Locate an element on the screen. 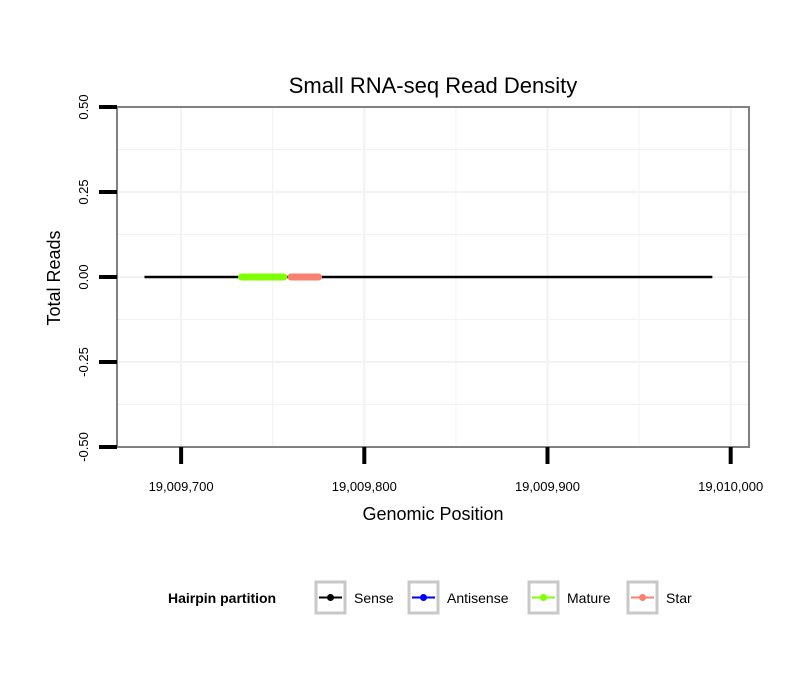 This screenshot has width=810, height=690. y-tick-label: 0.50 is located at coordinates (83, 106).